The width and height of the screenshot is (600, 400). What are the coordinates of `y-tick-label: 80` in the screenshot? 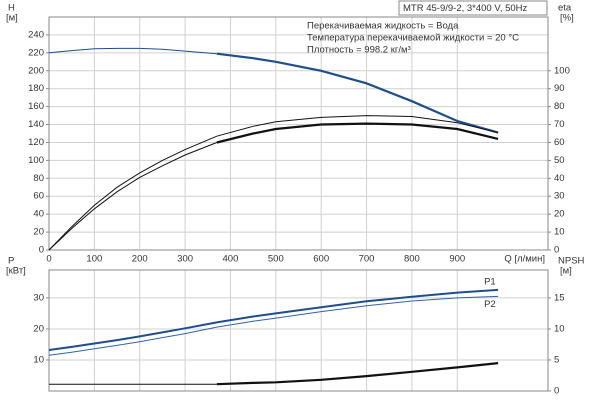 It's located at (38, 178).